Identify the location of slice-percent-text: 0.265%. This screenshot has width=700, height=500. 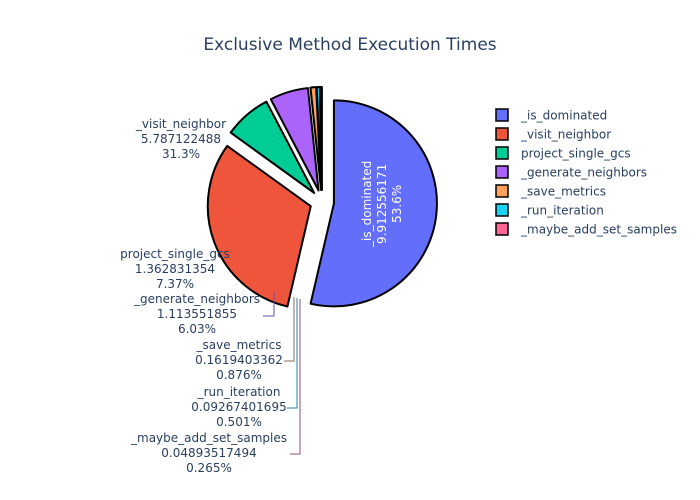
(209, 468).